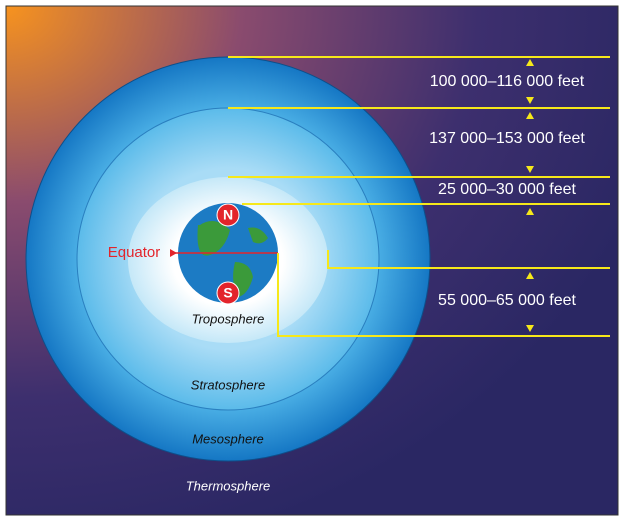 Image resolution: width=624 pixels, height=521 pixels. What do you see at coordinates (134, 252) in the screenshot?
I see `equator-label: Equator` at bounding box center [134, 252].